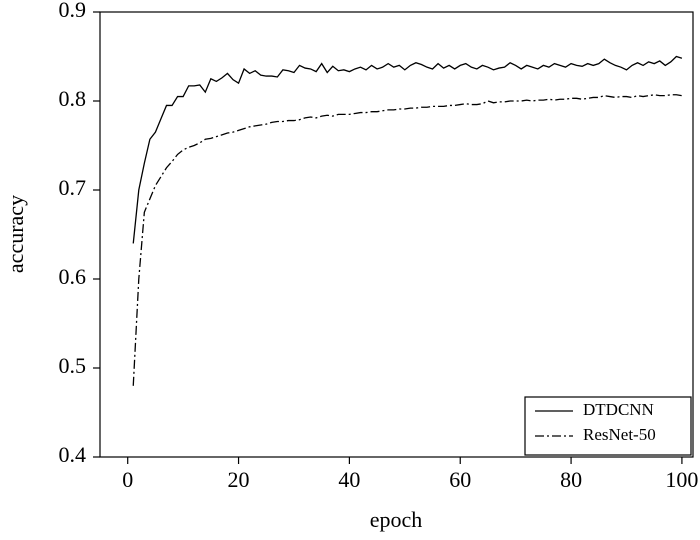 The width and height of the screenshot is (700, 540). What do you see at coordinates (73, 11) in the screenshot?
I see `y-tick-label: 0.9` at bounding box center [73, 11].